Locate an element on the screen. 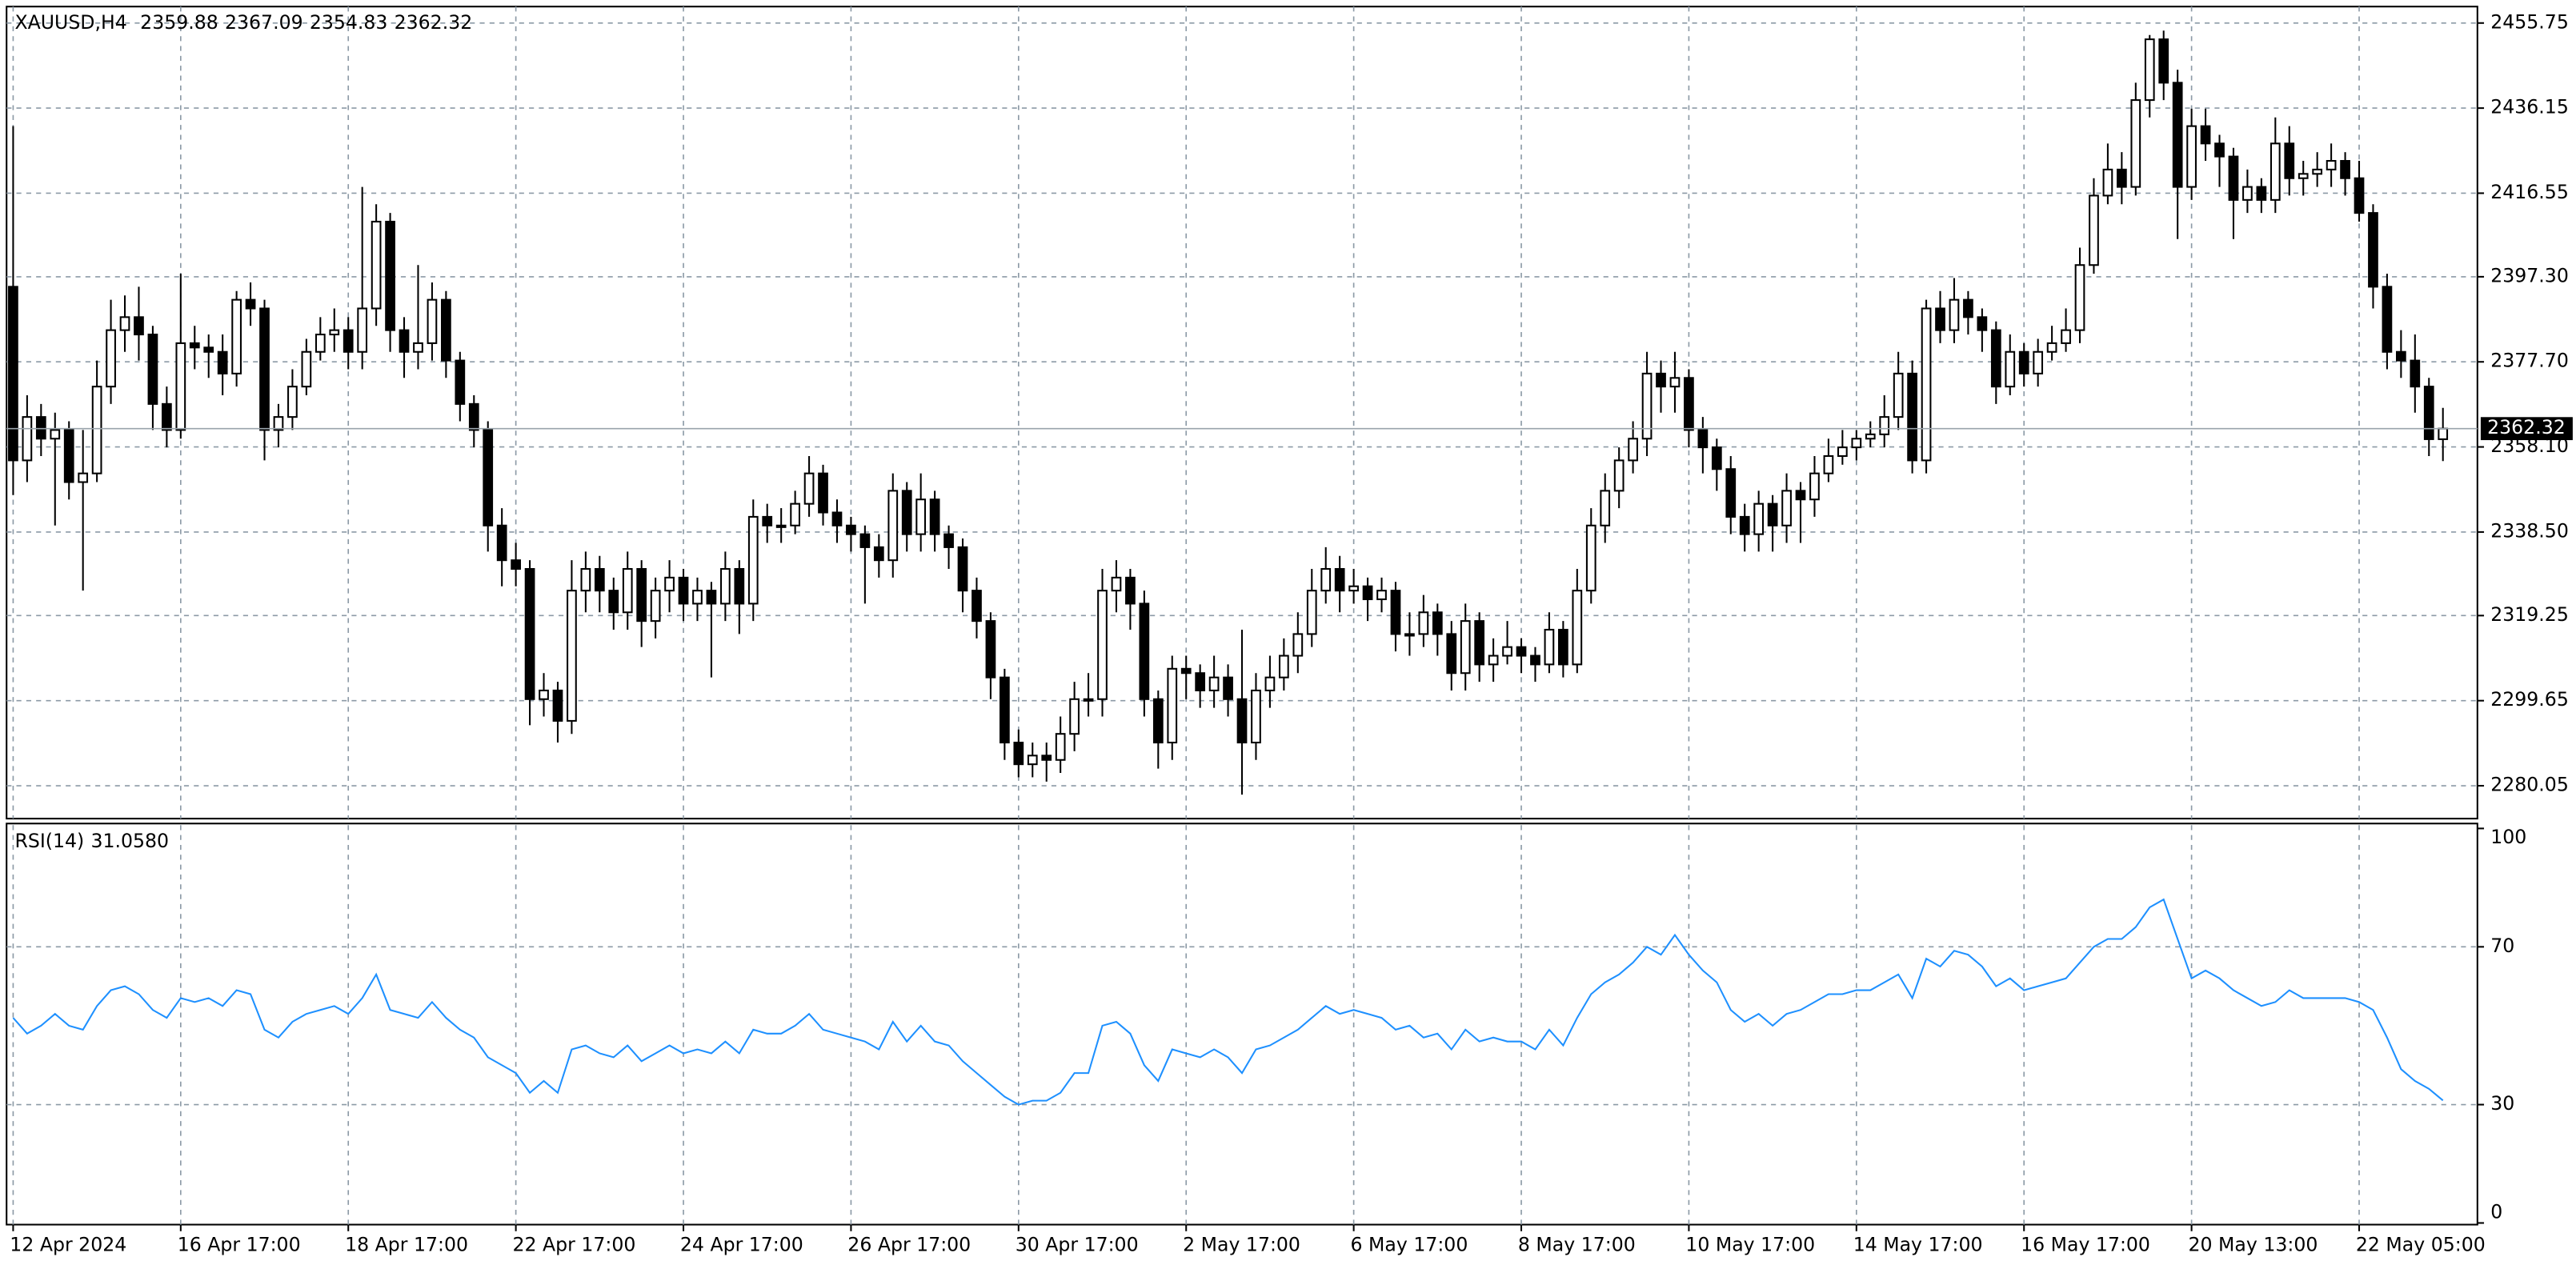  rsi-value: 31.0580 is located at coordinates (129, 840).